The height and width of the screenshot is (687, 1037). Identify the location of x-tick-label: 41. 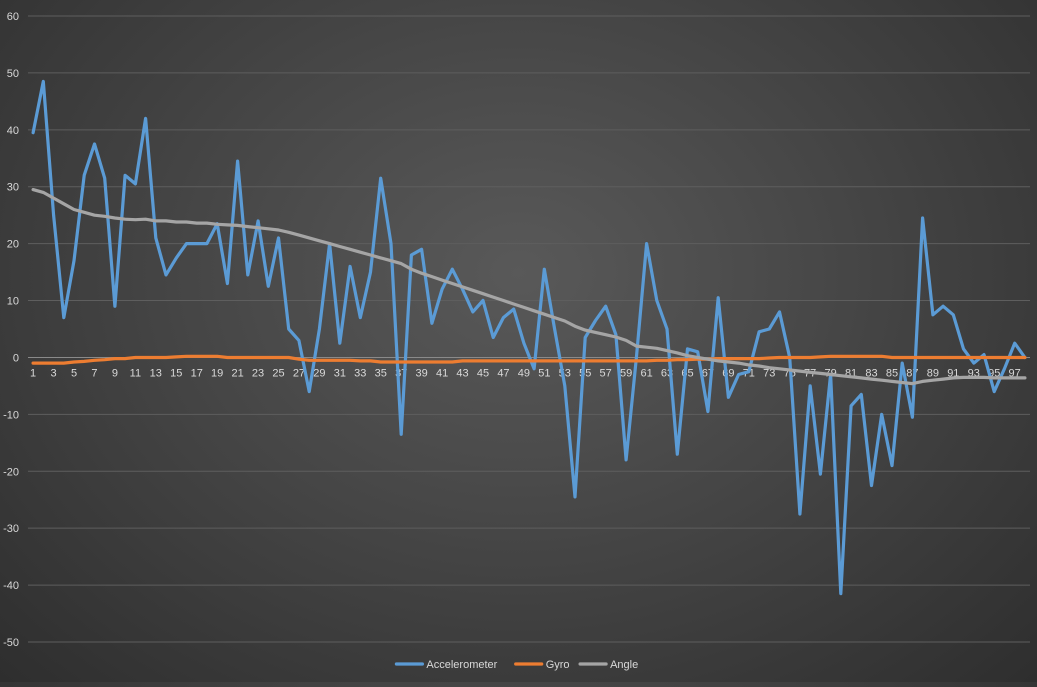
(442, 373).